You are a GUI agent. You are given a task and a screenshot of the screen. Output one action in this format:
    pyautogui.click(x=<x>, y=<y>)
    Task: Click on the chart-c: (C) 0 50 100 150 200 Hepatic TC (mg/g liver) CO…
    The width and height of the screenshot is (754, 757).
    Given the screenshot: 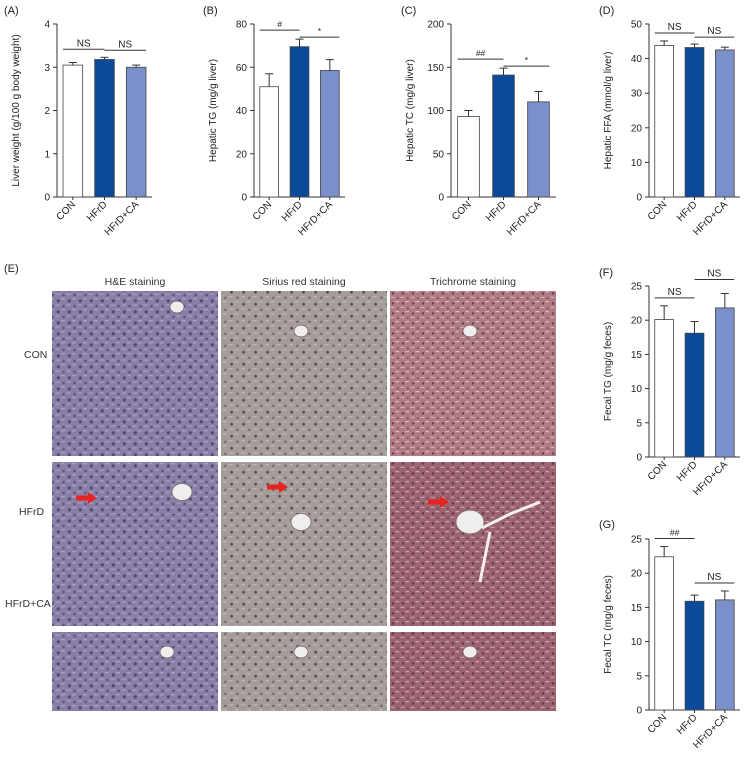 What is the action you would take?
    pyautogui.click(x=478, y=121)
    